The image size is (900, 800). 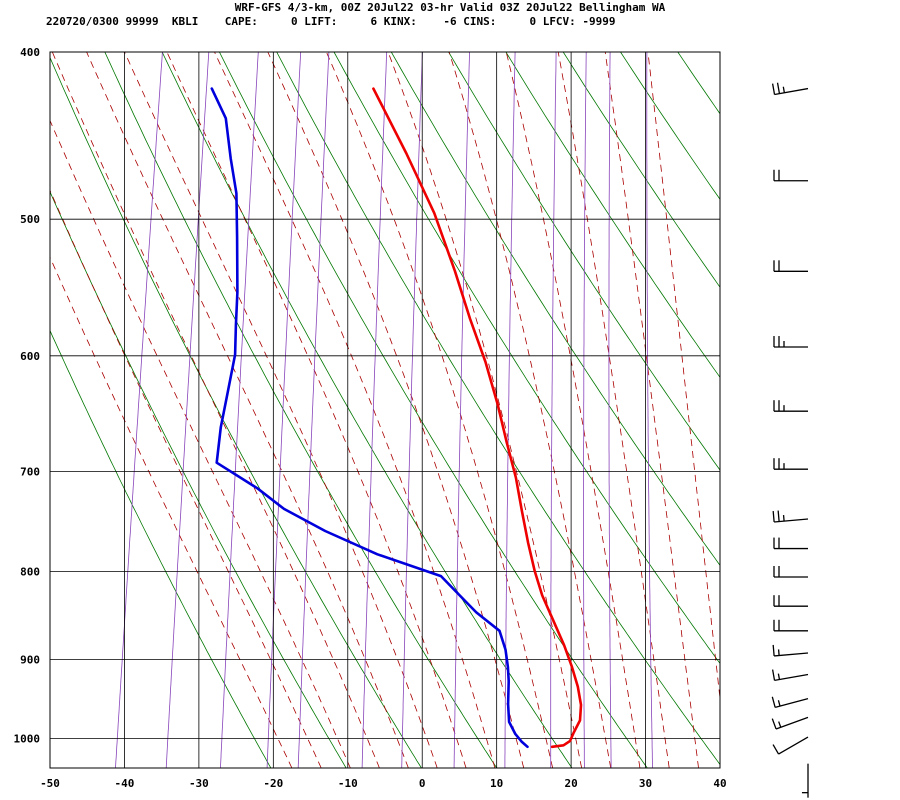 What do you see at coordinates (30, 219) in the screenshot?
I see `pressure-tick-label: 500` at bounding box center [30, 219].